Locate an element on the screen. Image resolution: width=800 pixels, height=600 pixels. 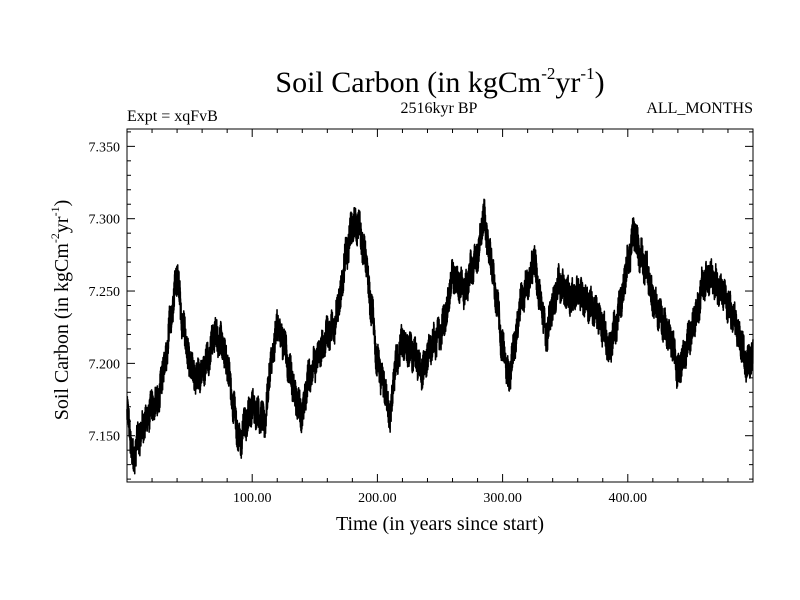
x-axis-label: Time (in years since start) is located at coordinates (440, 524).